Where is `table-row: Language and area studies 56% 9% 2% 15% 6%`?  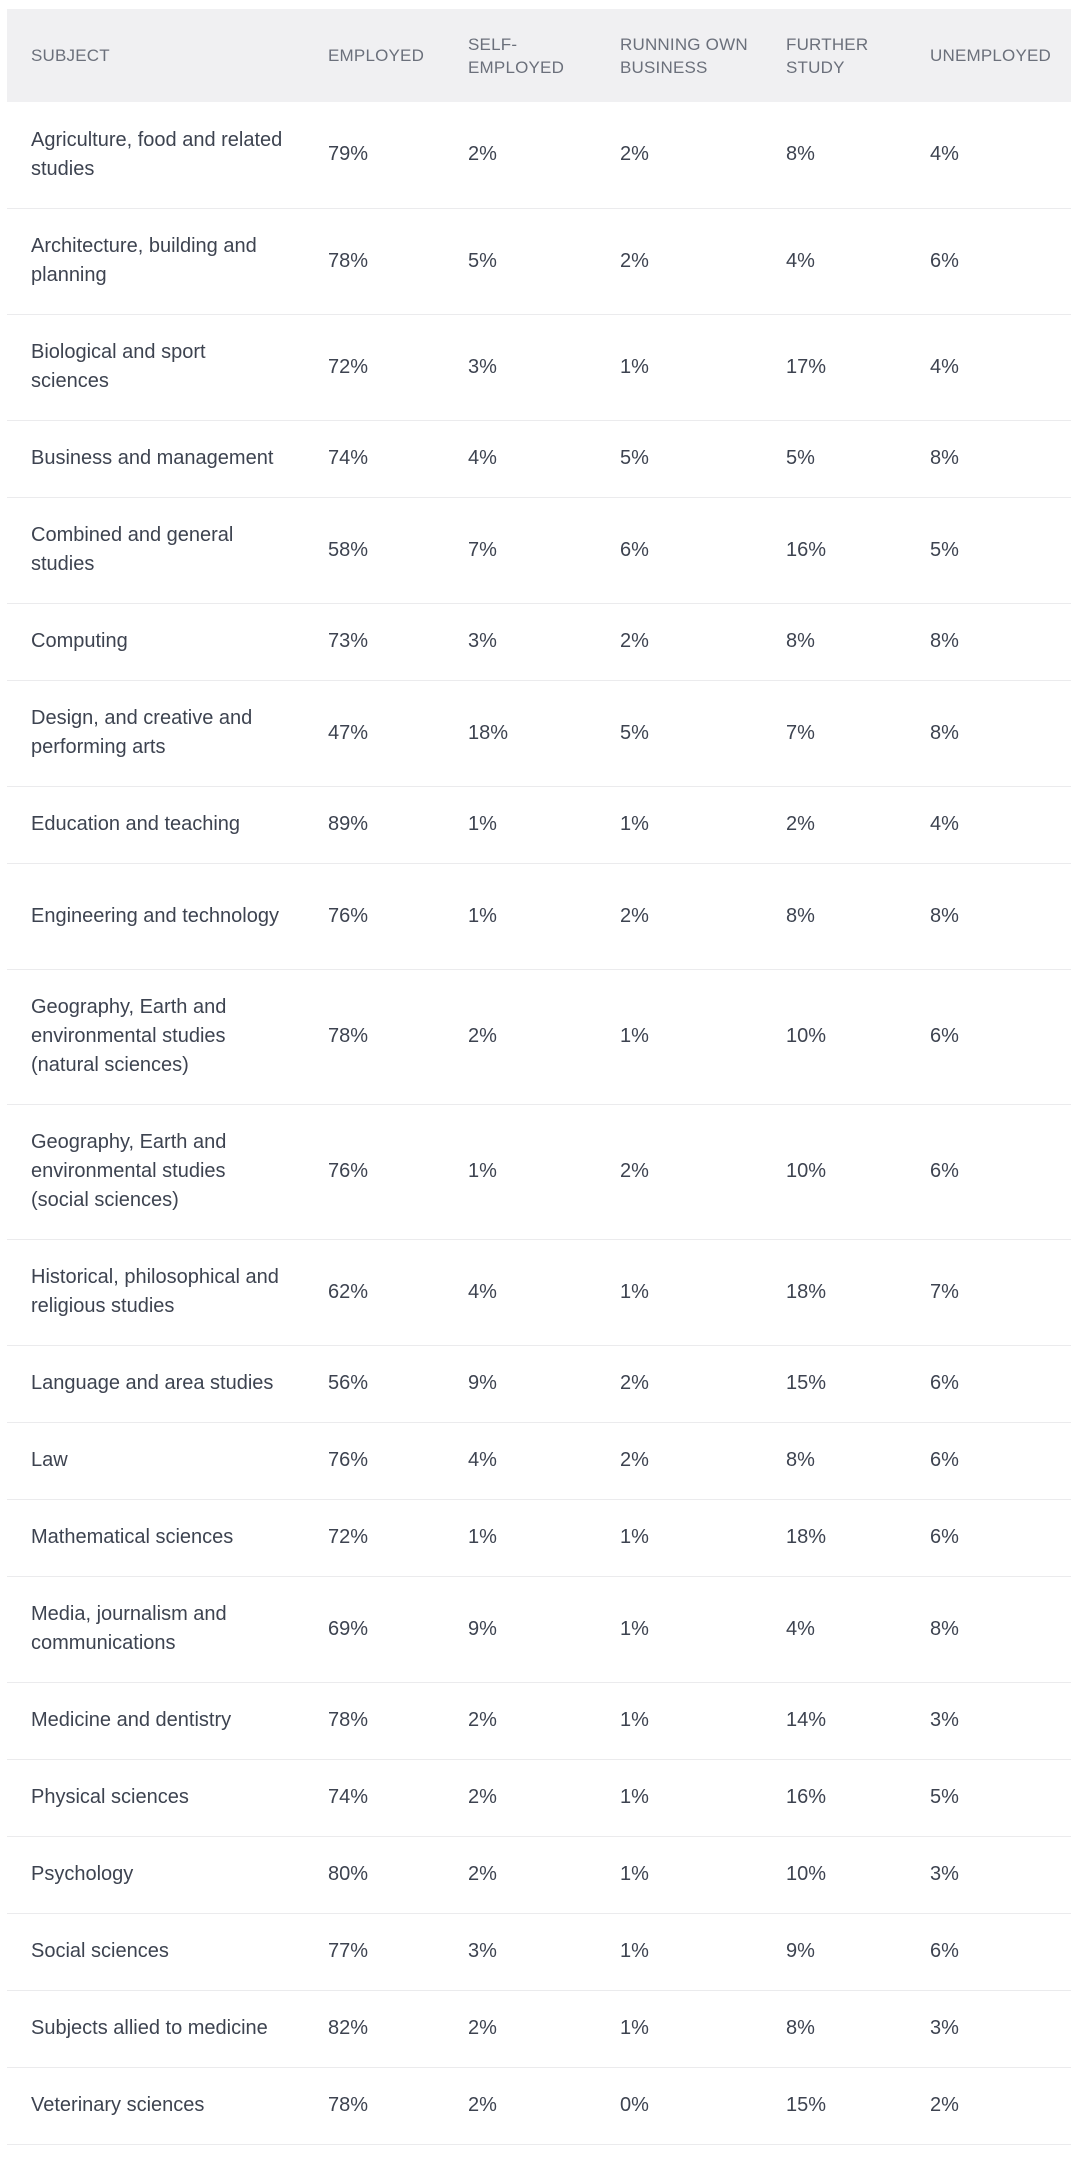 table-row: Language and area studies 56% 9% 2% 15% 6% is located at coordinates (539, 1384).